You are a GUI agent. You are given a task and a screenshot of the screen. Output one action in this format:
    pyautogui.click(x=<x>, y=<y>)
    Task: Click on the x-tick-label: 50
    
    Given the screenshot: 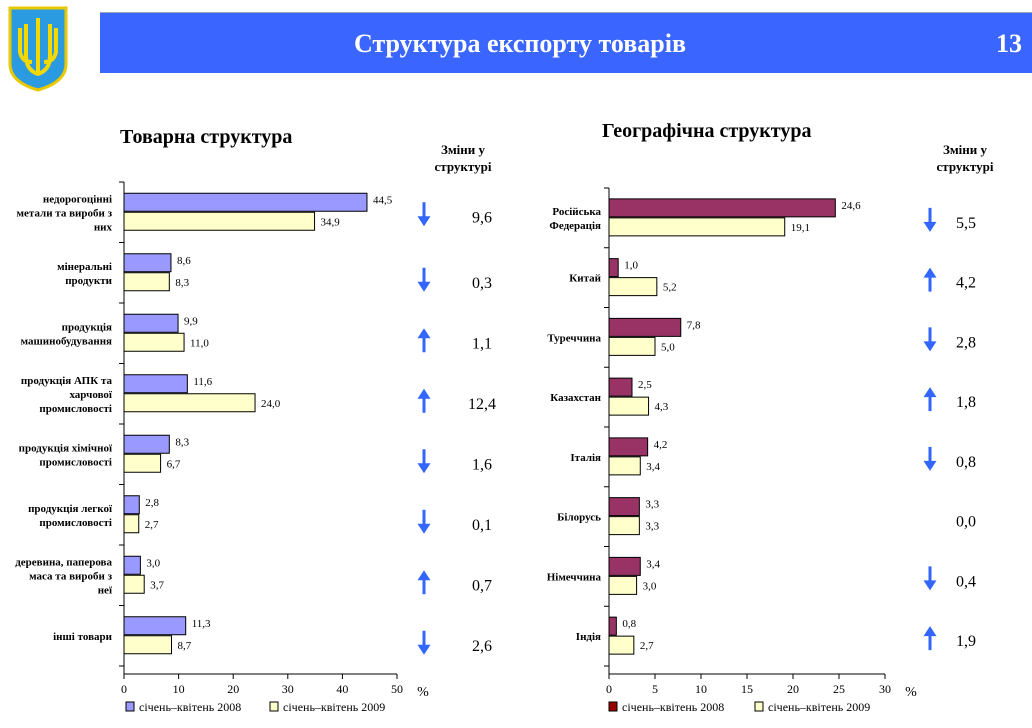 What is the action you would take?
    pyautogui.click(x=397, y=689)
    